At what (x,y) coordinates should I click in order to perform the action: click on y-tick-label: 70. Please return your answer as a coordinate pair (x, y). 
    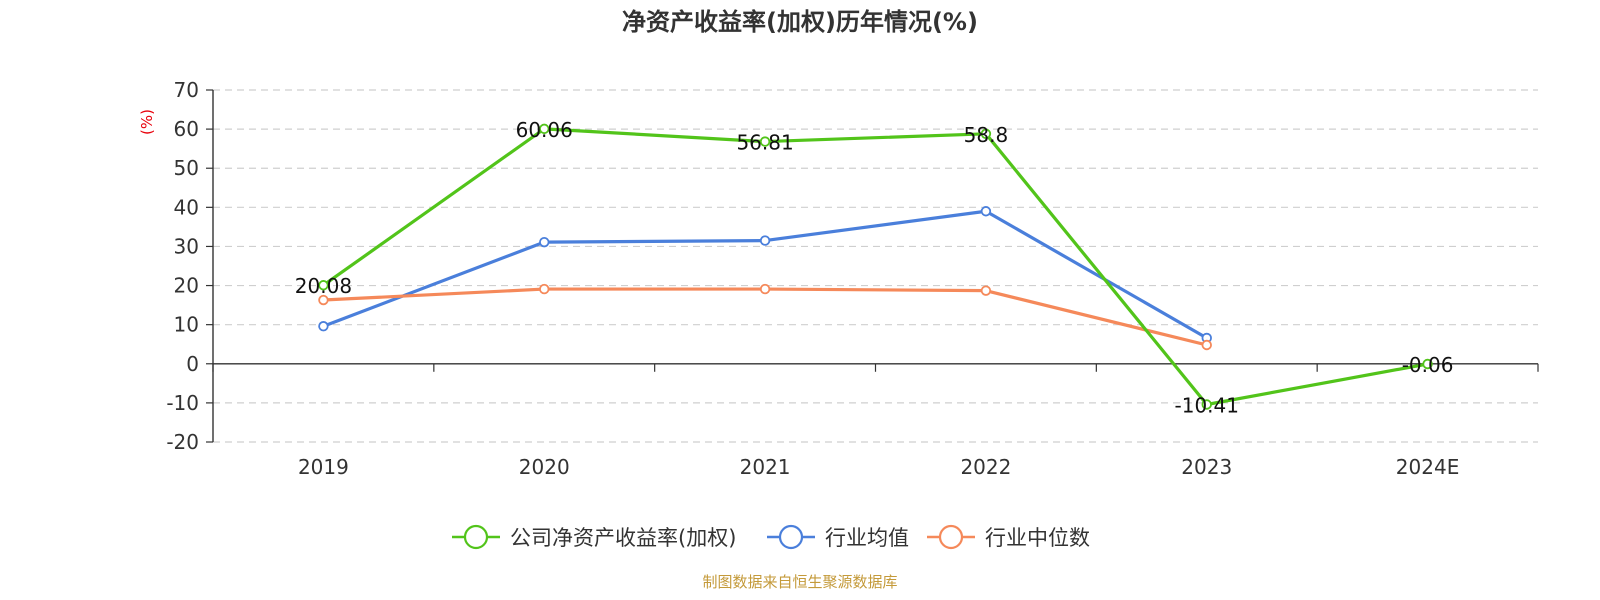
    Looking at the image, I should click on (186, 90).